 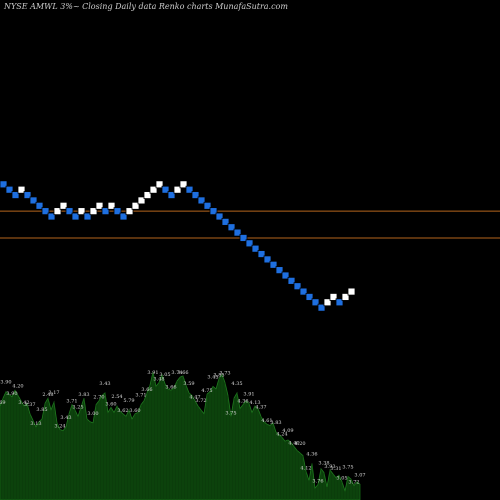 I want to click on volume-value-label: 5.79, so click(x=128, y=401).